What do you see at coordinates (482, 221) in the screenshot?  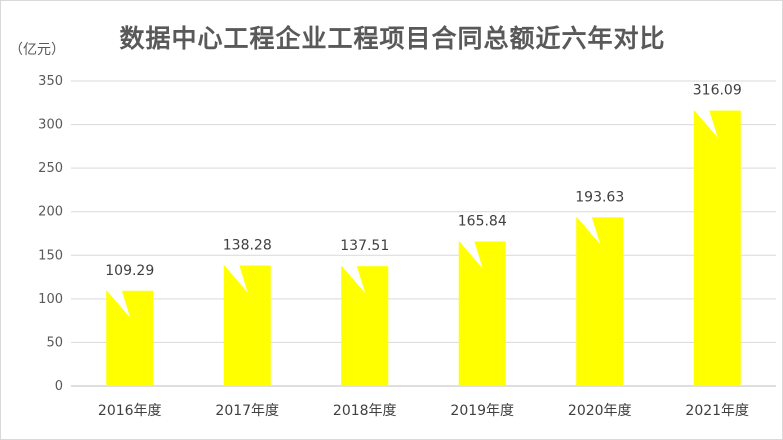 I see `data-label: 165.84` at bounding box center [482, 221].